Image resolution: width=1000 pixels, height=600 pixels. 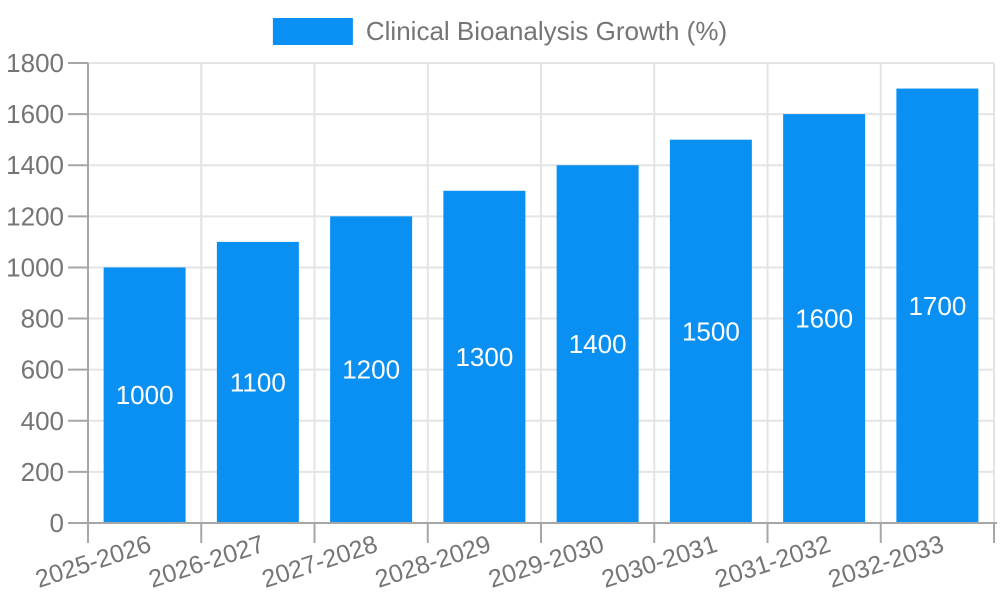 What do you see at coordinates (886, 562) in the screenshot?
I see `x-tick-label: 2032-2033` at bounding box center [886, 562].